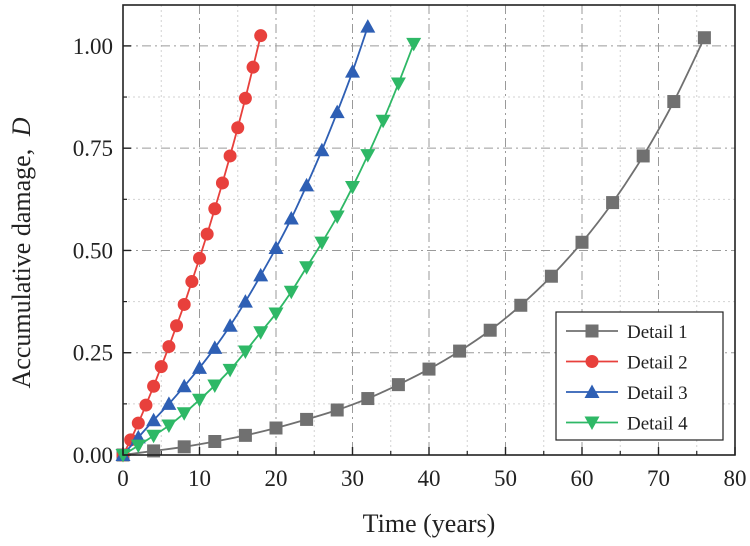 The width and height of the screenshot is (750, 546). I want to click on x-tick-label: 80, so click(735, 478).